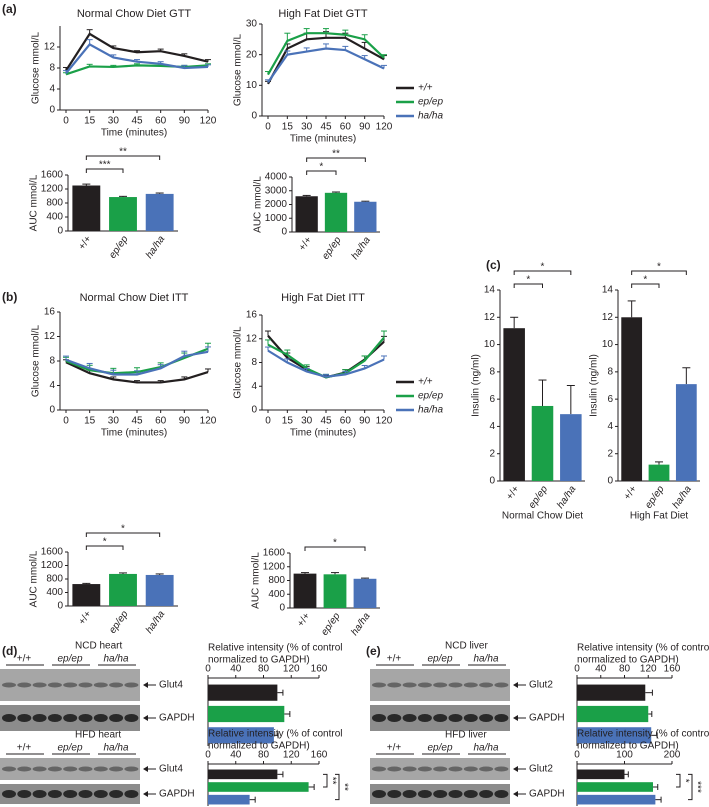 This screenshot has width=709, height=807. I want to click on chart-title: High Fat Diet ITT, so click(323, 298).